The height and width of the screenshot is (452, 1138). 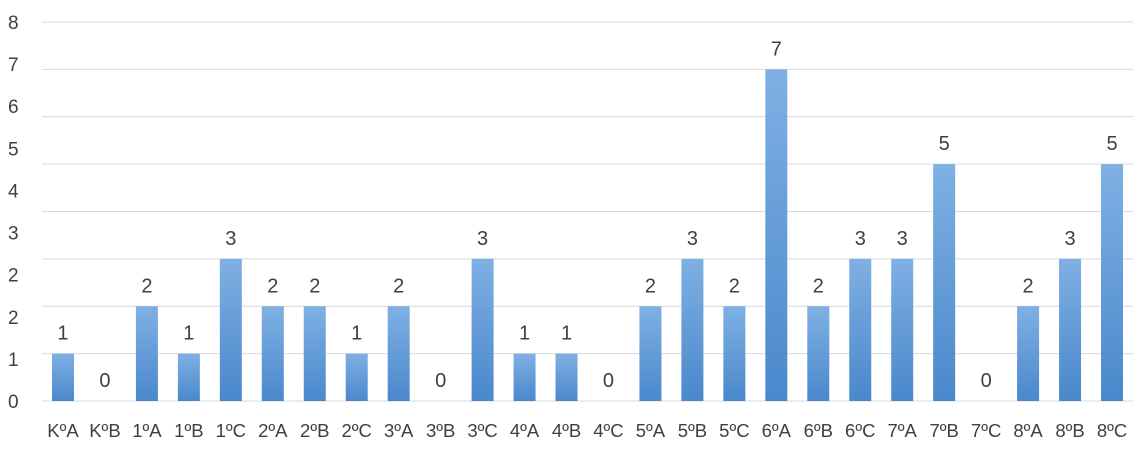 What do you see at coordinates (777, 430) in the screenshot?
I see `category-label-6ºA: 6ºA` at bounding box center [777, 430].